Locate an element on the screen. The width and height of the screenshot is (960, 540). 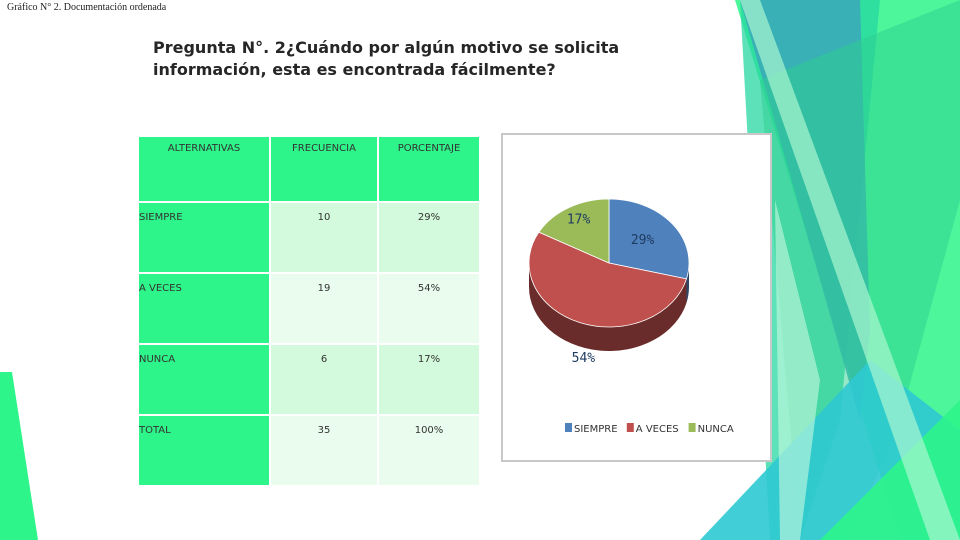
table-header-row: ALTERNATIVAS FRECUENCIA PORCENTAJE is located at coordinates (309, 169).